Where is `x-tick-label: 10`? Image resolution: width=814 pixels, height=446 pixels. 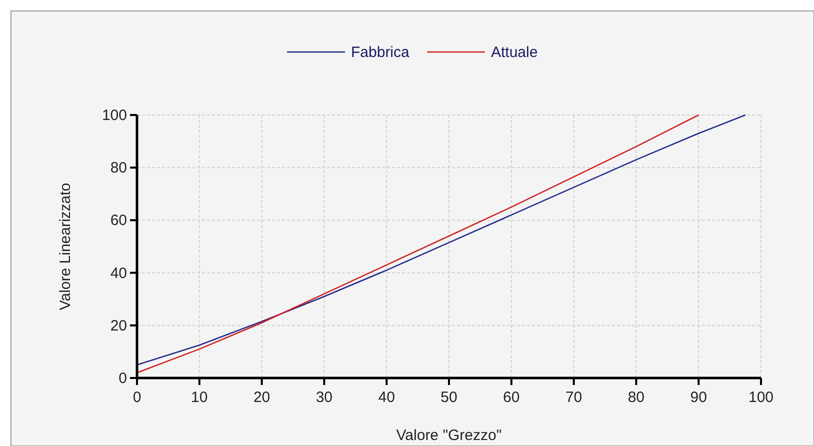 x-tick-label: 10 is located at coordinates (199, 397).